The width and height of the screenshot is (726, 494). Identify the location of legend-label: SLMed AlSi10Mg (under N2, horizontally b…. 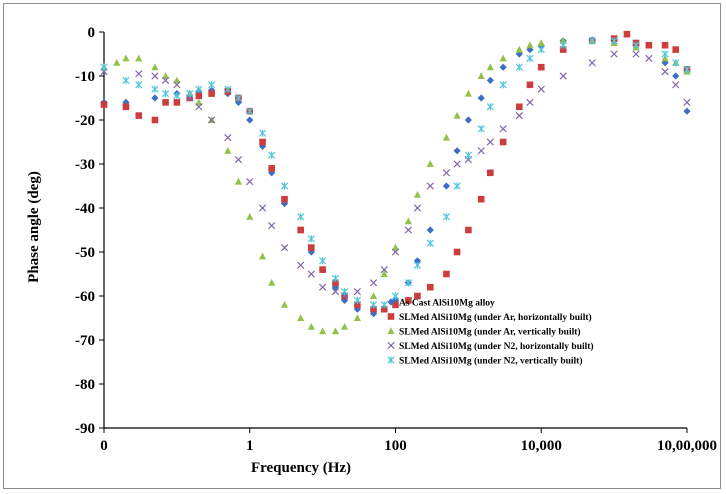
(496, 346).